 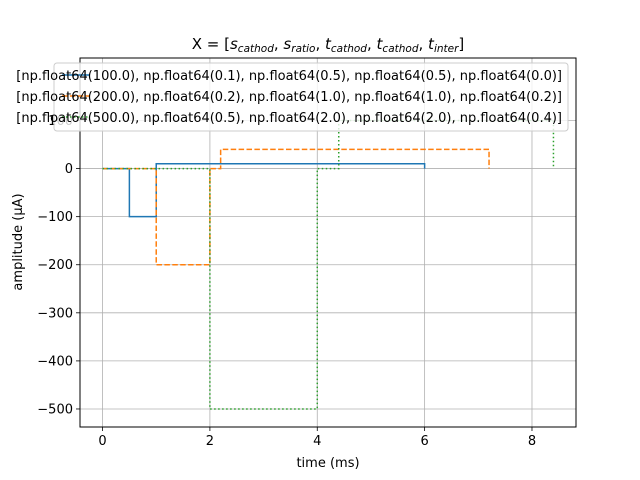 What do you see at coordinates (69, 169) in the screenshot?
I see `y-tick-label: 0` at bounding box center [69, 169].